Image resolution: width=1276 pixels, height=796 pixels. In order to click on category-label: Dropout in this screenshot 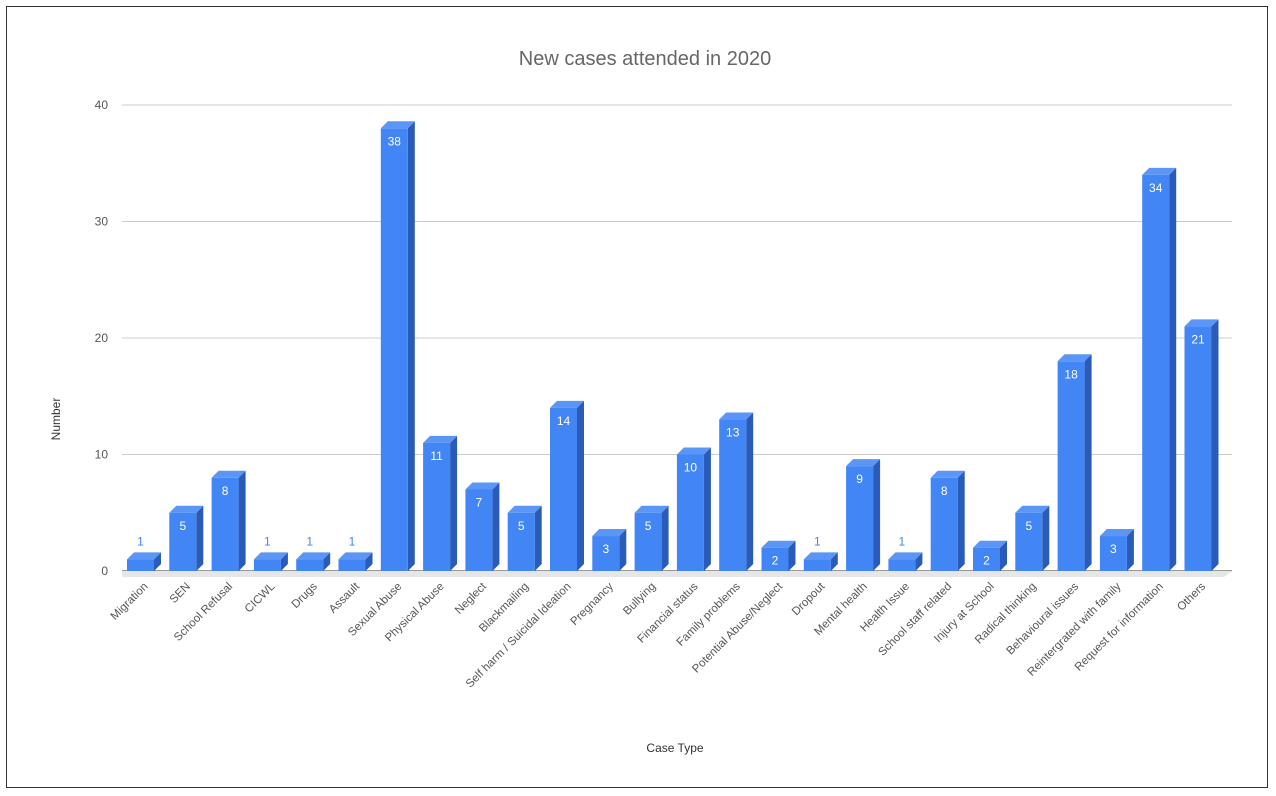, I will do `click(809, 599)`.